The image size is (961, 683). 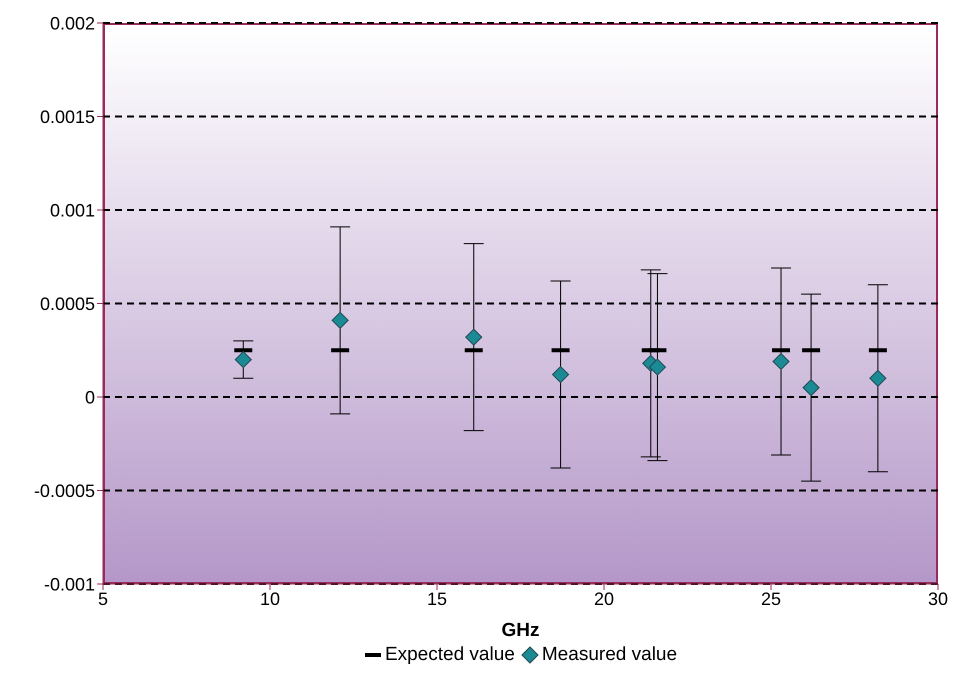 I want to click on y-tick-label: 0.002, so click(x=72, y=23).